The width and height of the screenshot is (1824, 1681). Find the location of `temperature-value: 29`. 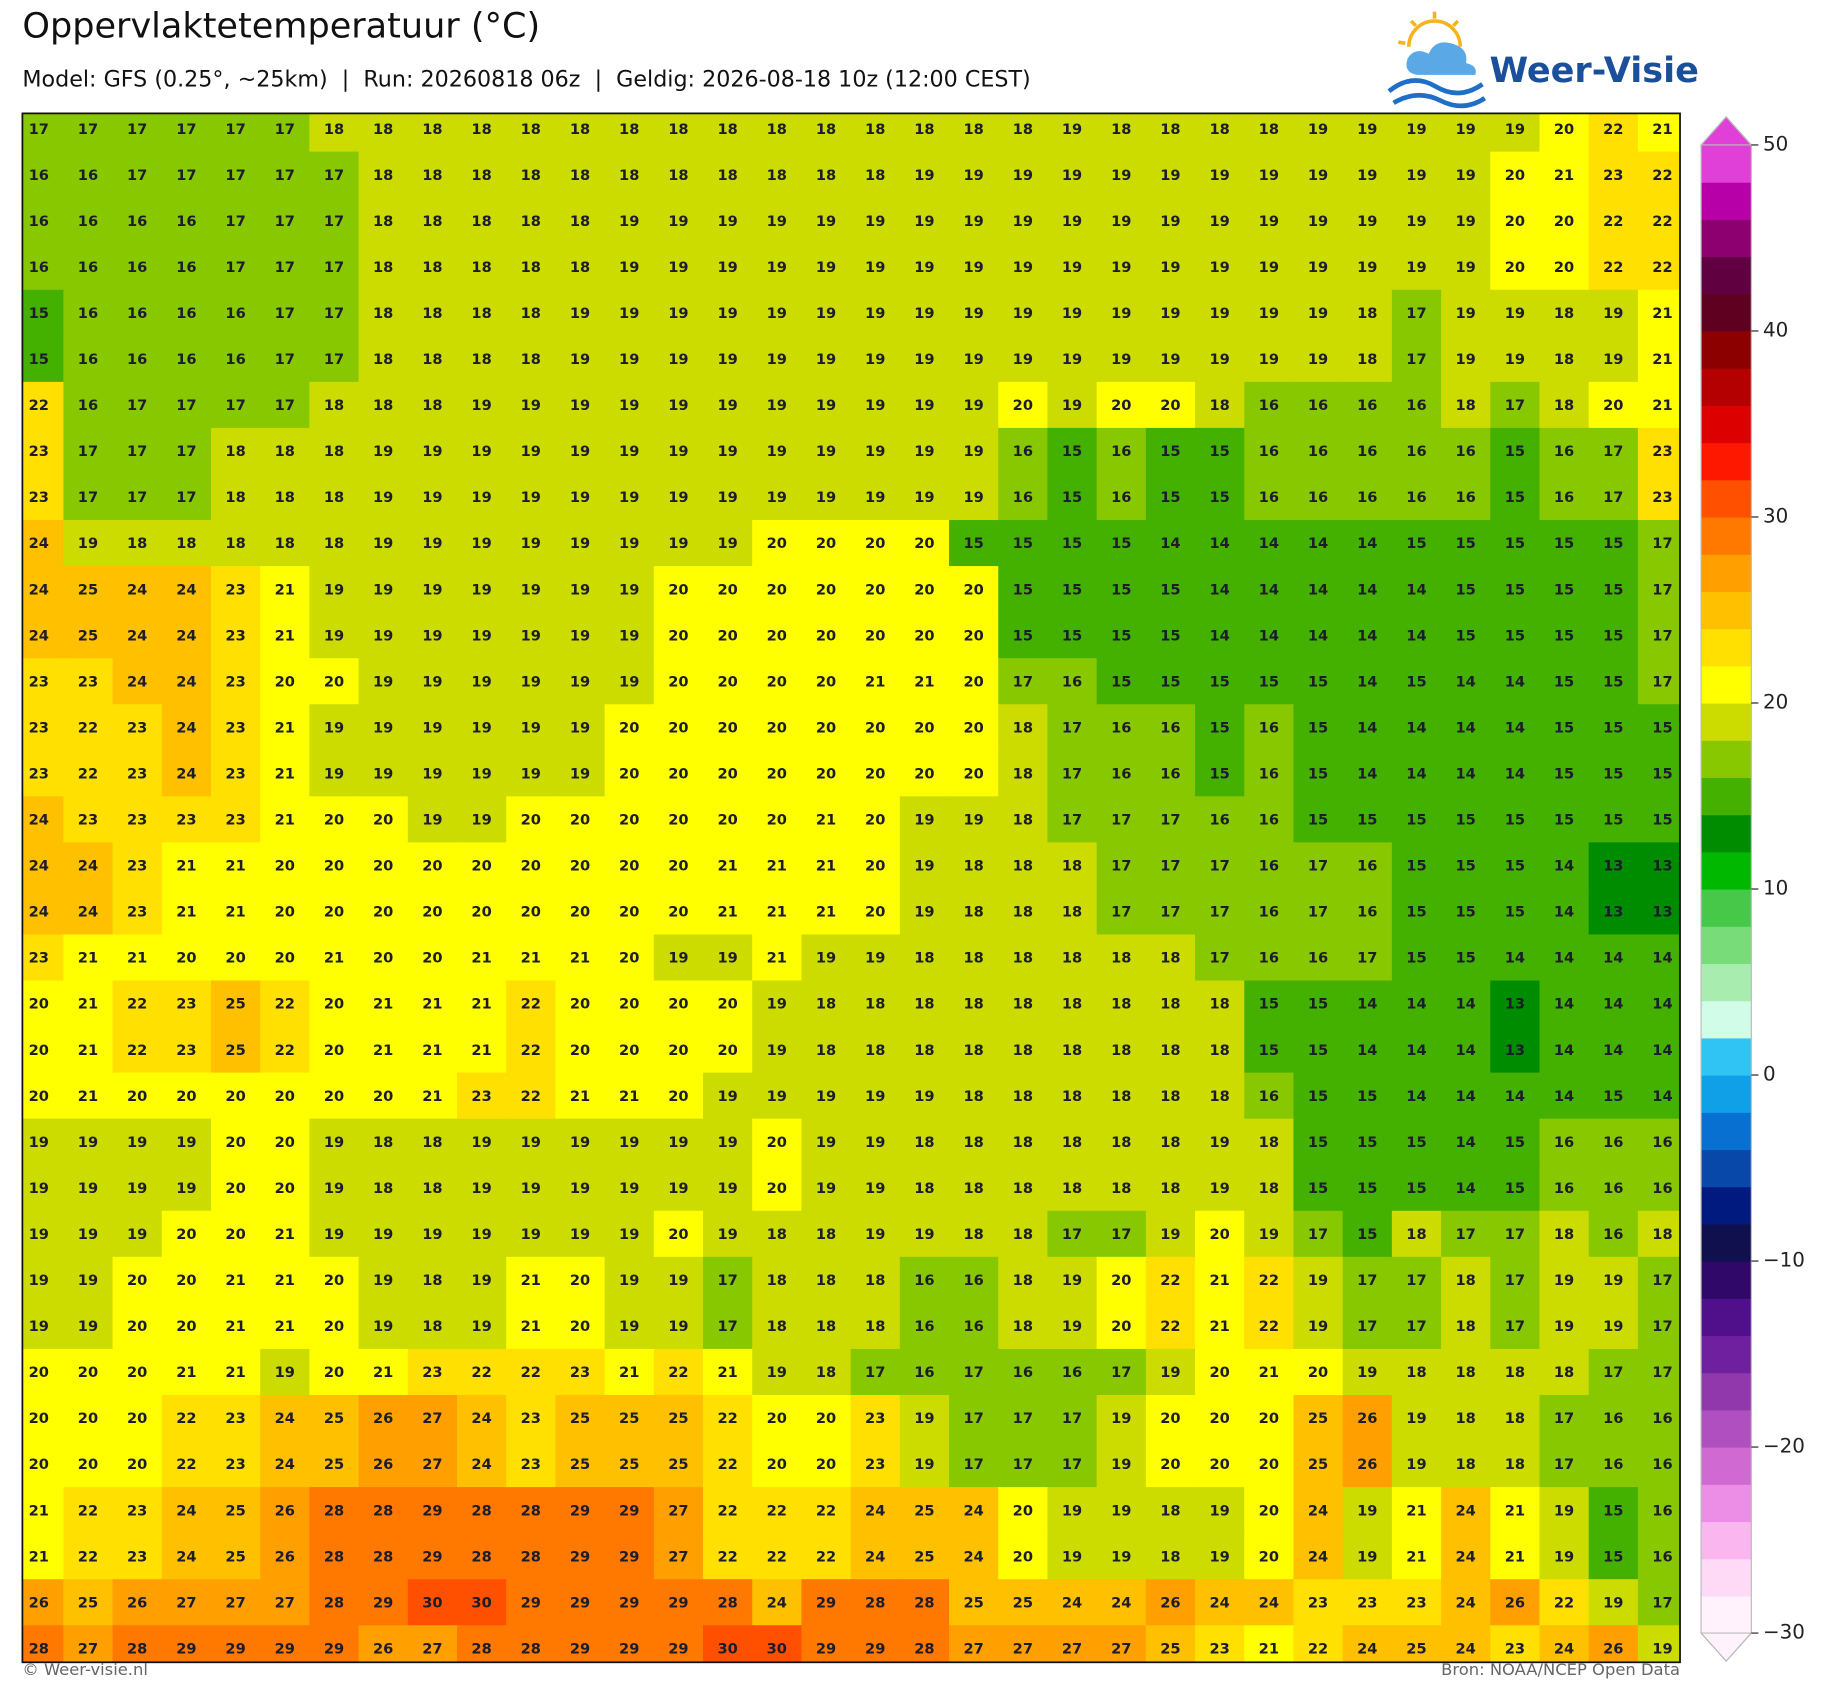

temperature-value: 29 is located at coordinates (580, 1556).